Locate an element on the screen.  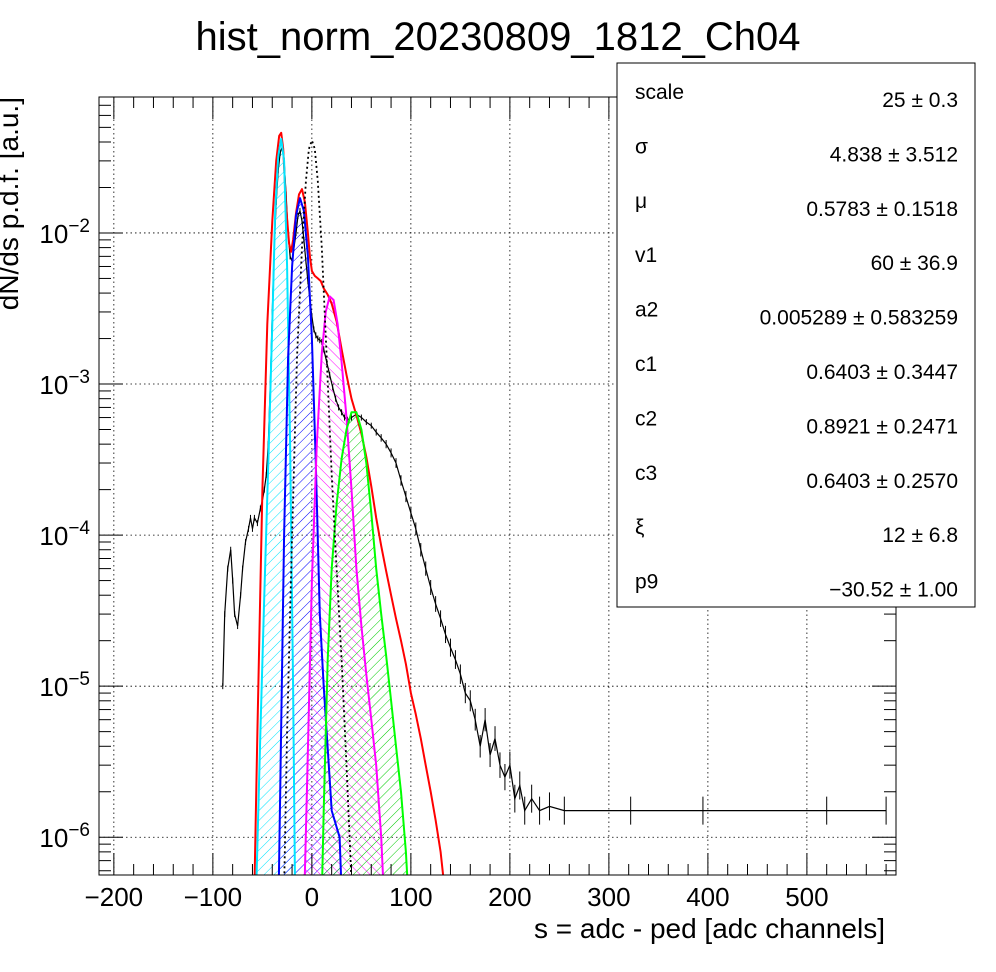
stats-value: 0.6403 ± 0.2570 is located at coordinates (882, 481).